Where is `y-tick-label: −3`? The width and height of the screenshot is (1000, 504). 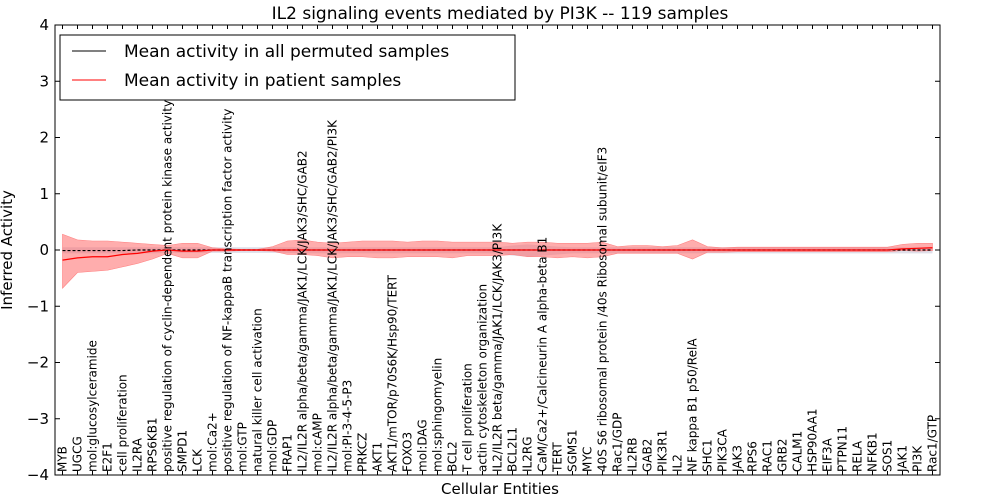 y-tick-label: −3 is located at coordinates (38, 419).